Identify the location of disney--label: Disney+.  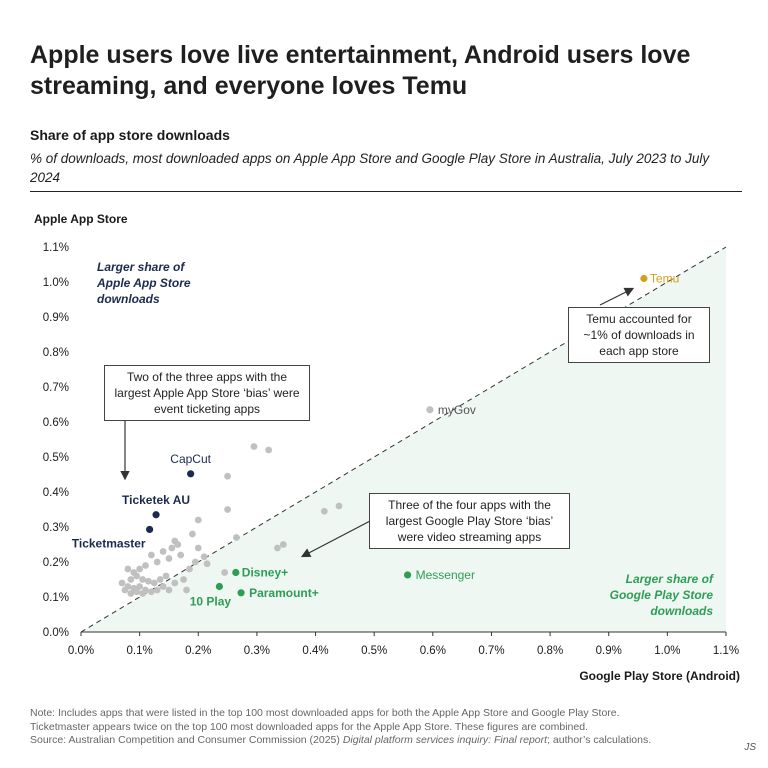
(265, 573).